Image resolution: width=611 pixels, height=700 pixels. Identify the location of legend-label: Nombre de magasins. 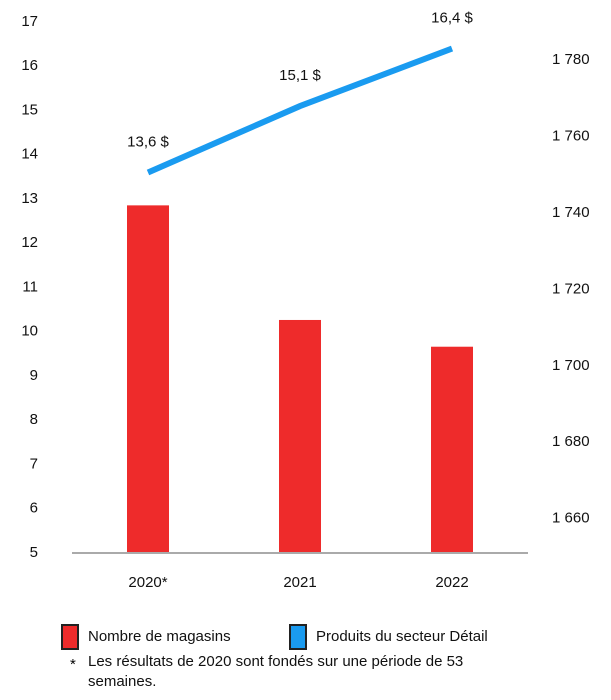
(159, 636).